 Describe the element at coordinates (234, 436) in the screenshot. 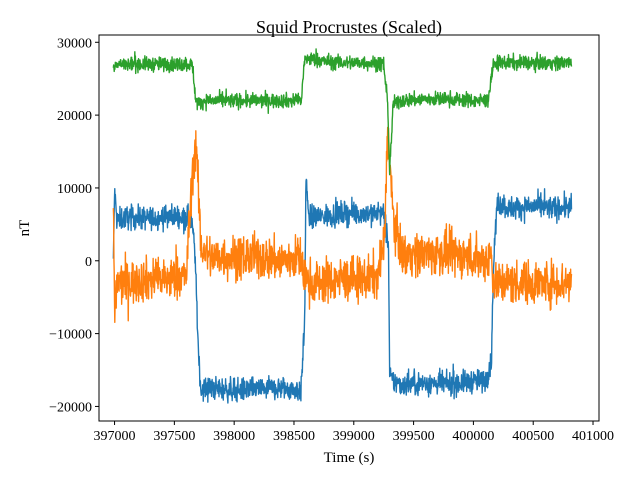

I see `x-tick-label: 398000` at that location.